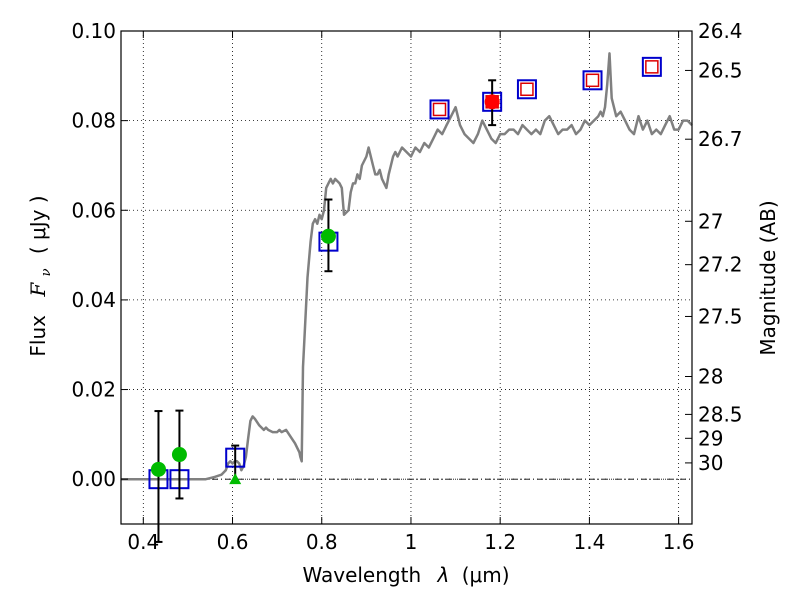 The height and width of the screenshot is (600, 800). I want to click on x-axis-label-symbol: λ, so click(443, 575).